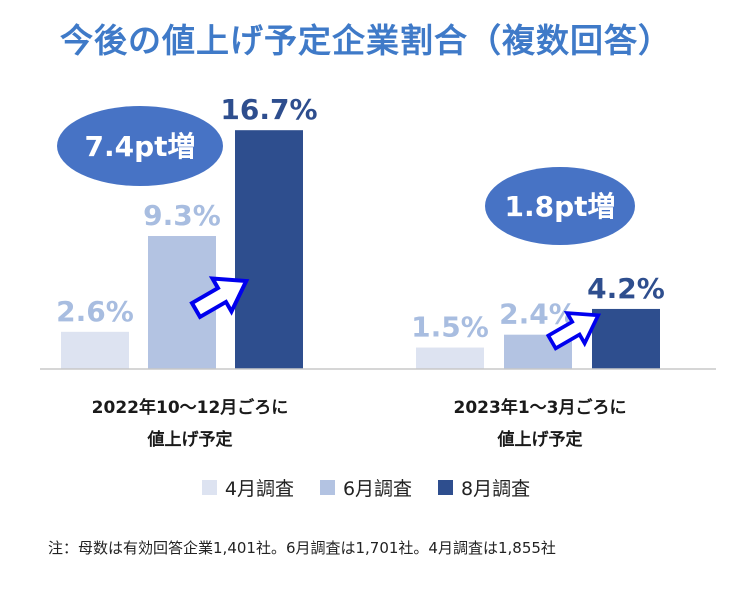 This screenshot has height=596, width=732. I want to click on legend-label-august: 8月調査, so click(496, 489).